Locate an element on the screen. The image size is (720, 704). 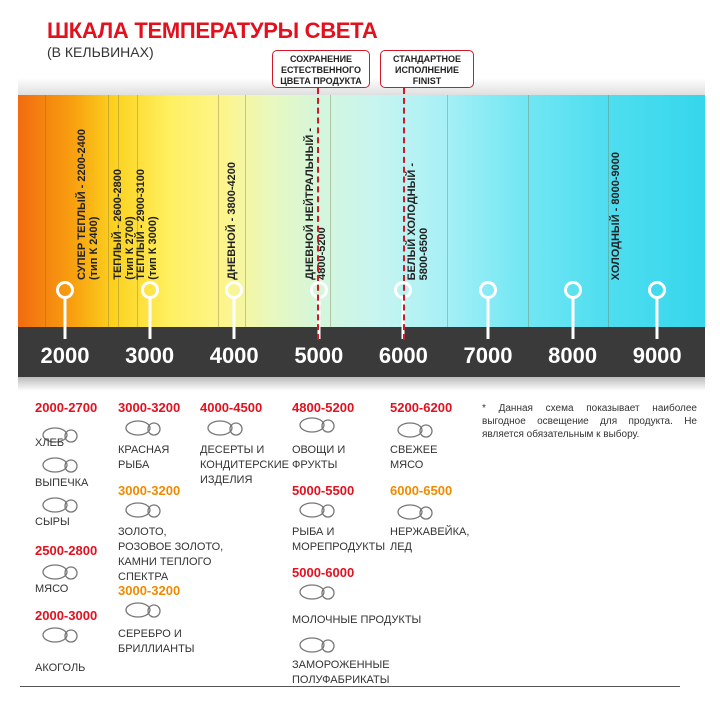
product-label: МОЛОЧНЫЕ ПРОДУКТЫ is located at coordinates (357, 620).